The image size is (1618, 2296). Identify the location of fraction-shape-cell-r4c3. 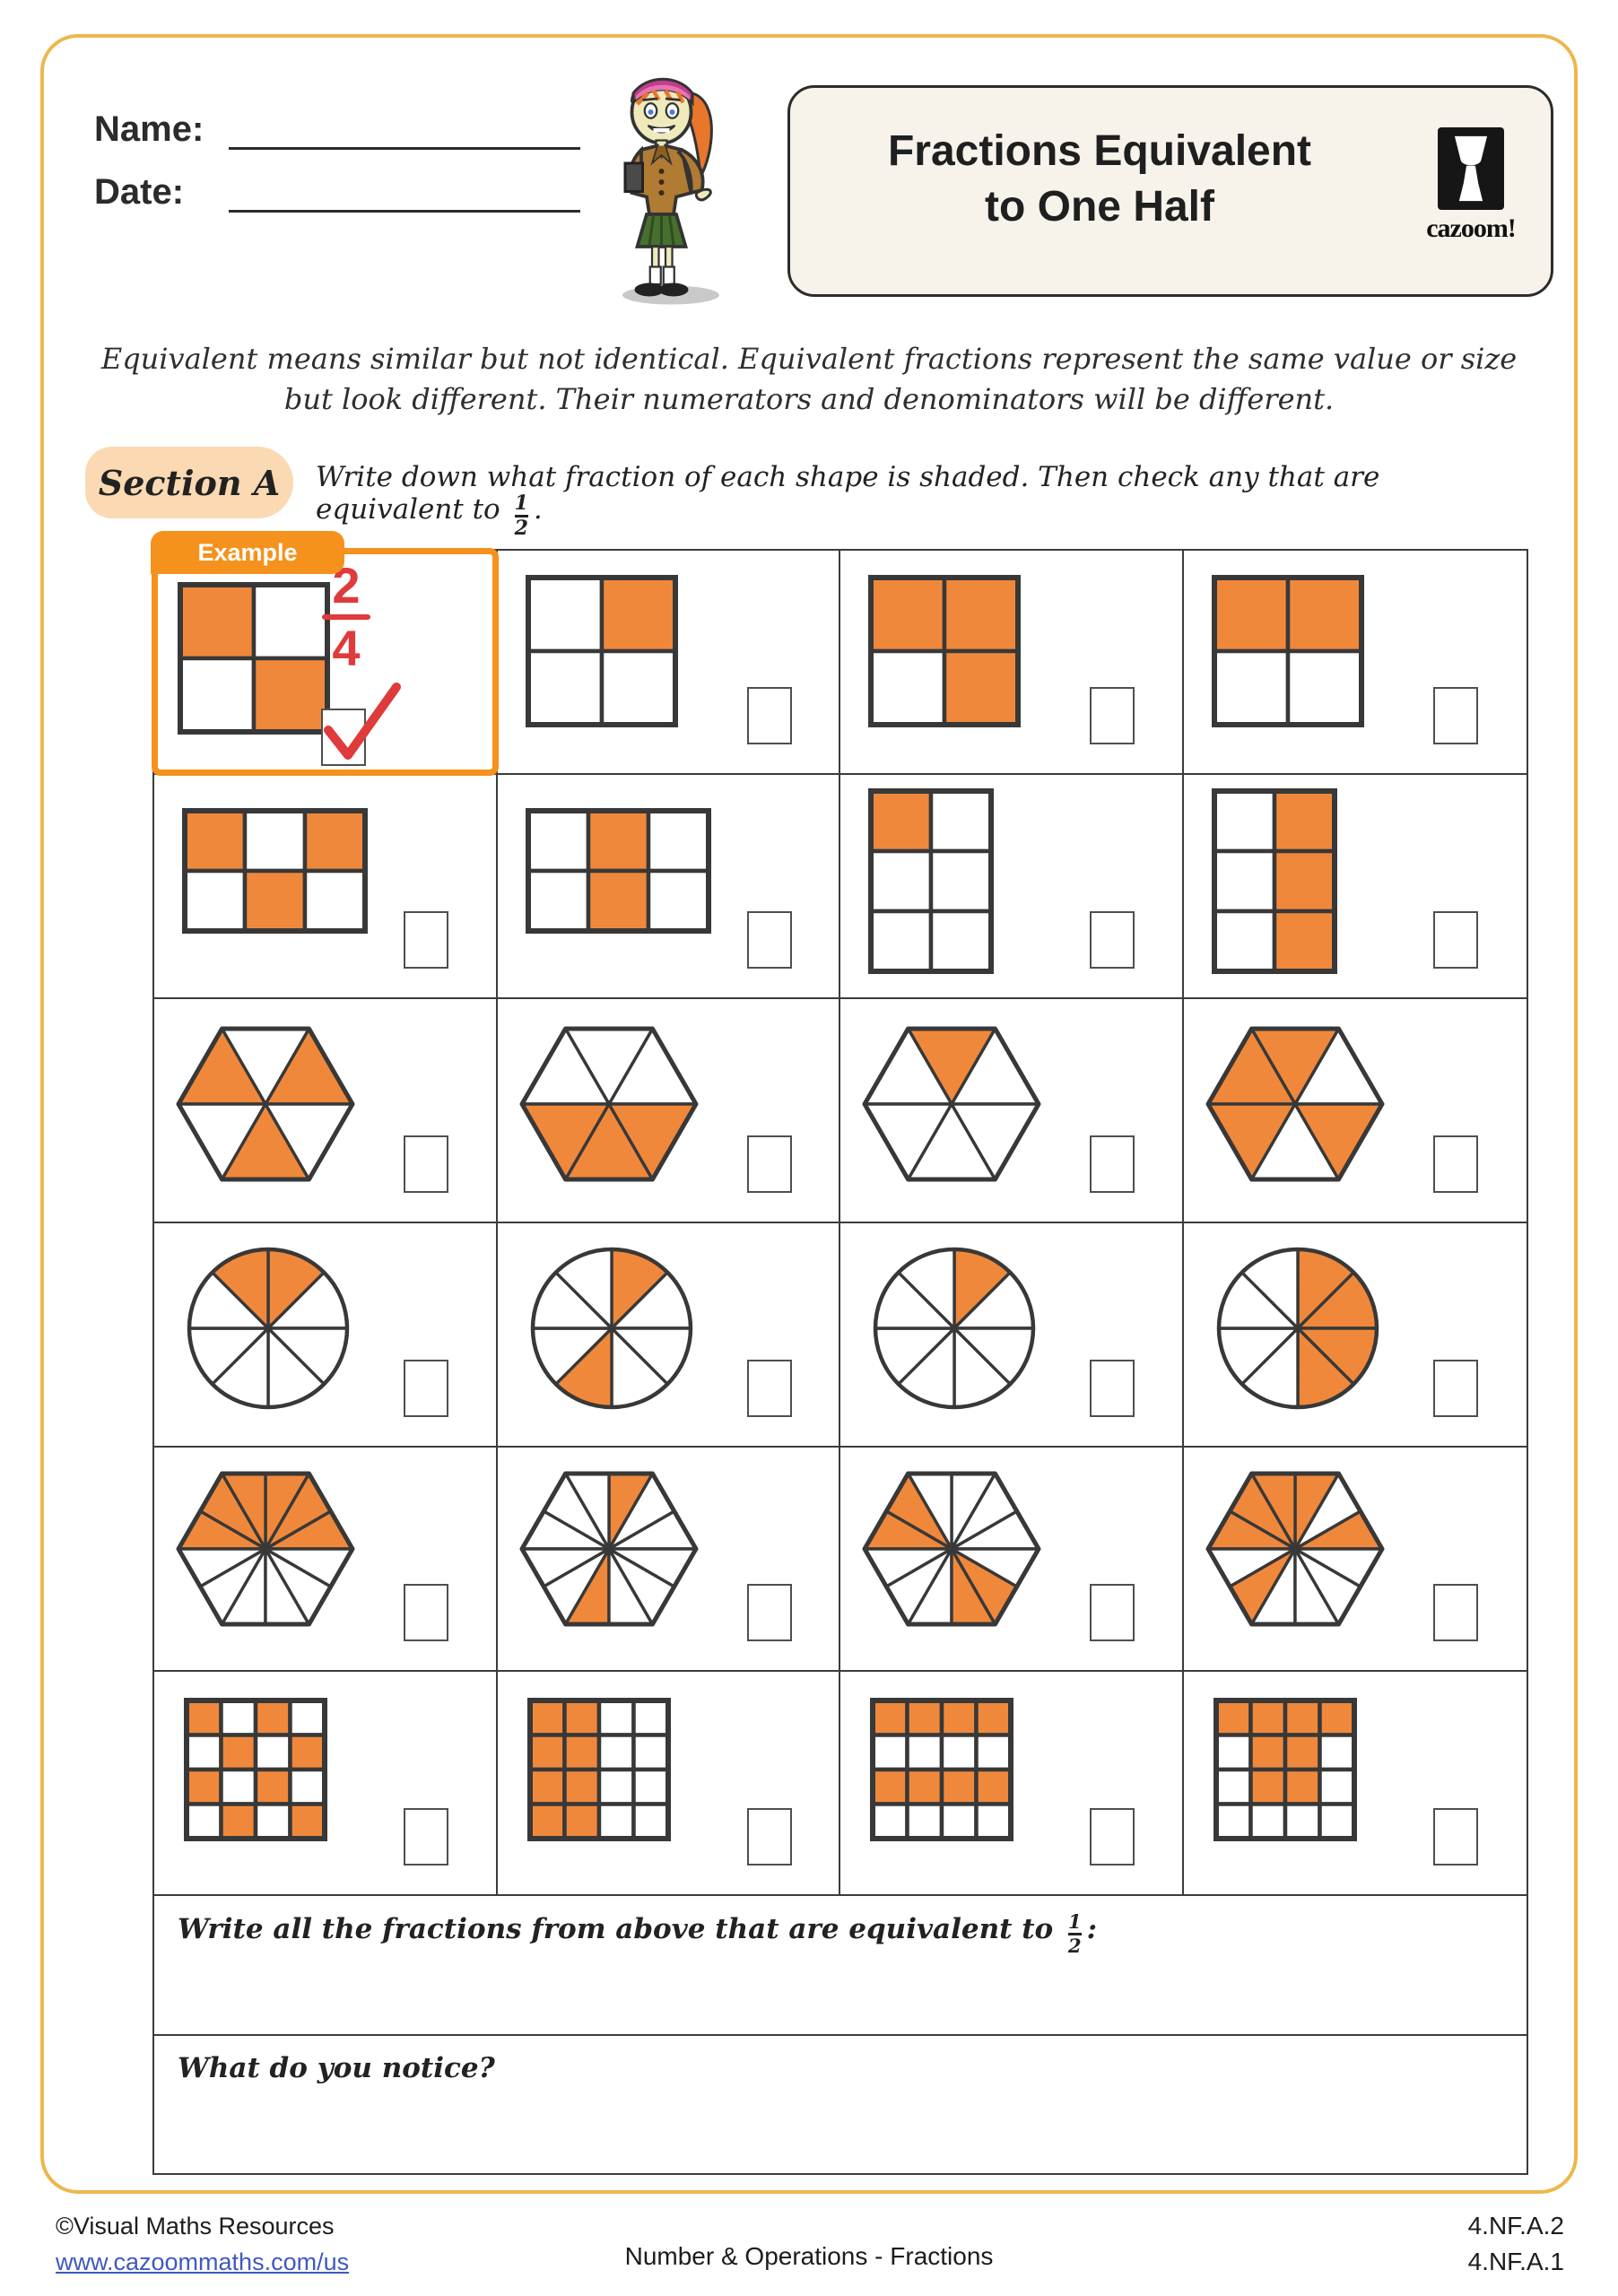
(1012, 1335).